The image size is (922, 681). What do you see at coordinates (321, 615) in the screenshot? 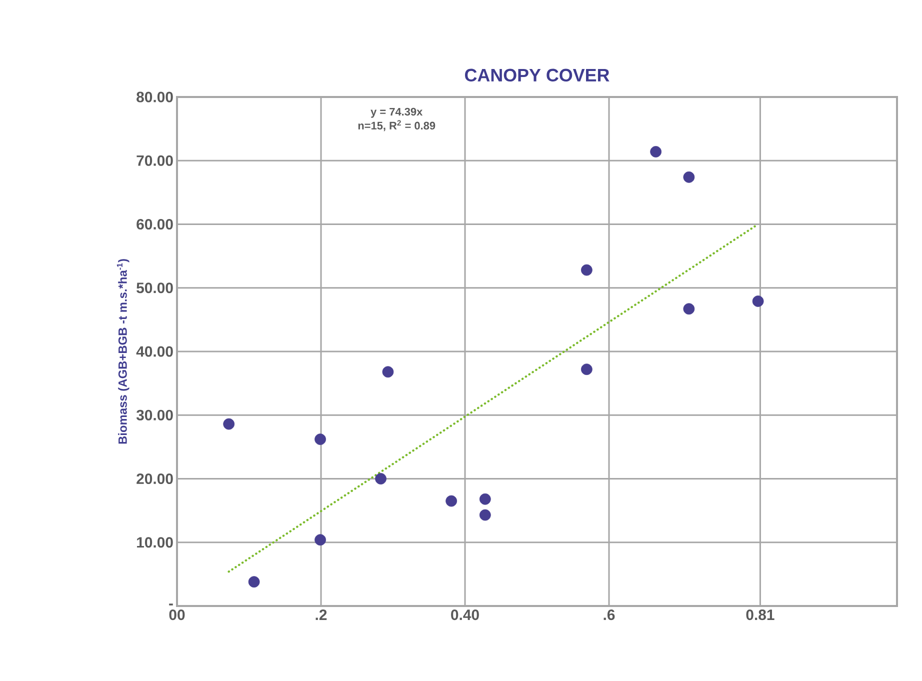
I see `x-tick-label: .2` at bounding box center [321, 615].